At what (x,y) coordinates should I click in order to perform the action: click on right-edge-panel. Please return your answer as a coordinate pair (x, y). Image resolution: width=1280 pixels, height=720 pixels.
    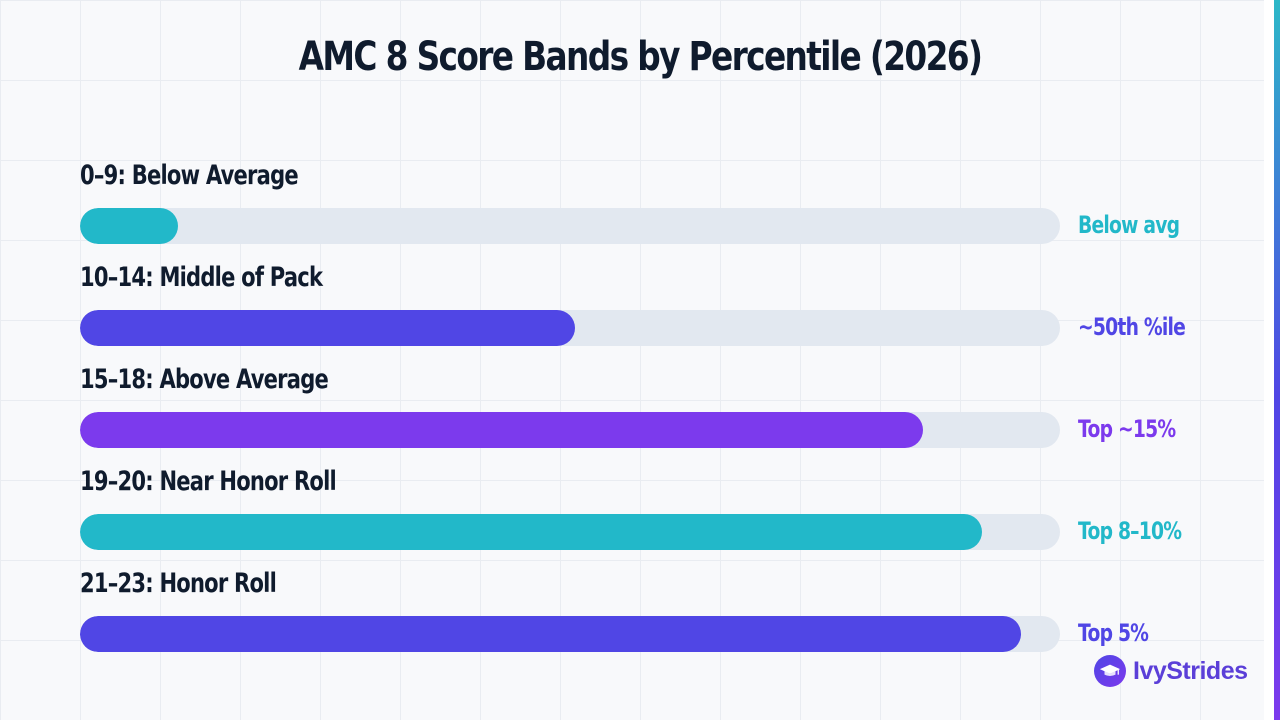
    Looking at the image, I should click on (1269, 360).